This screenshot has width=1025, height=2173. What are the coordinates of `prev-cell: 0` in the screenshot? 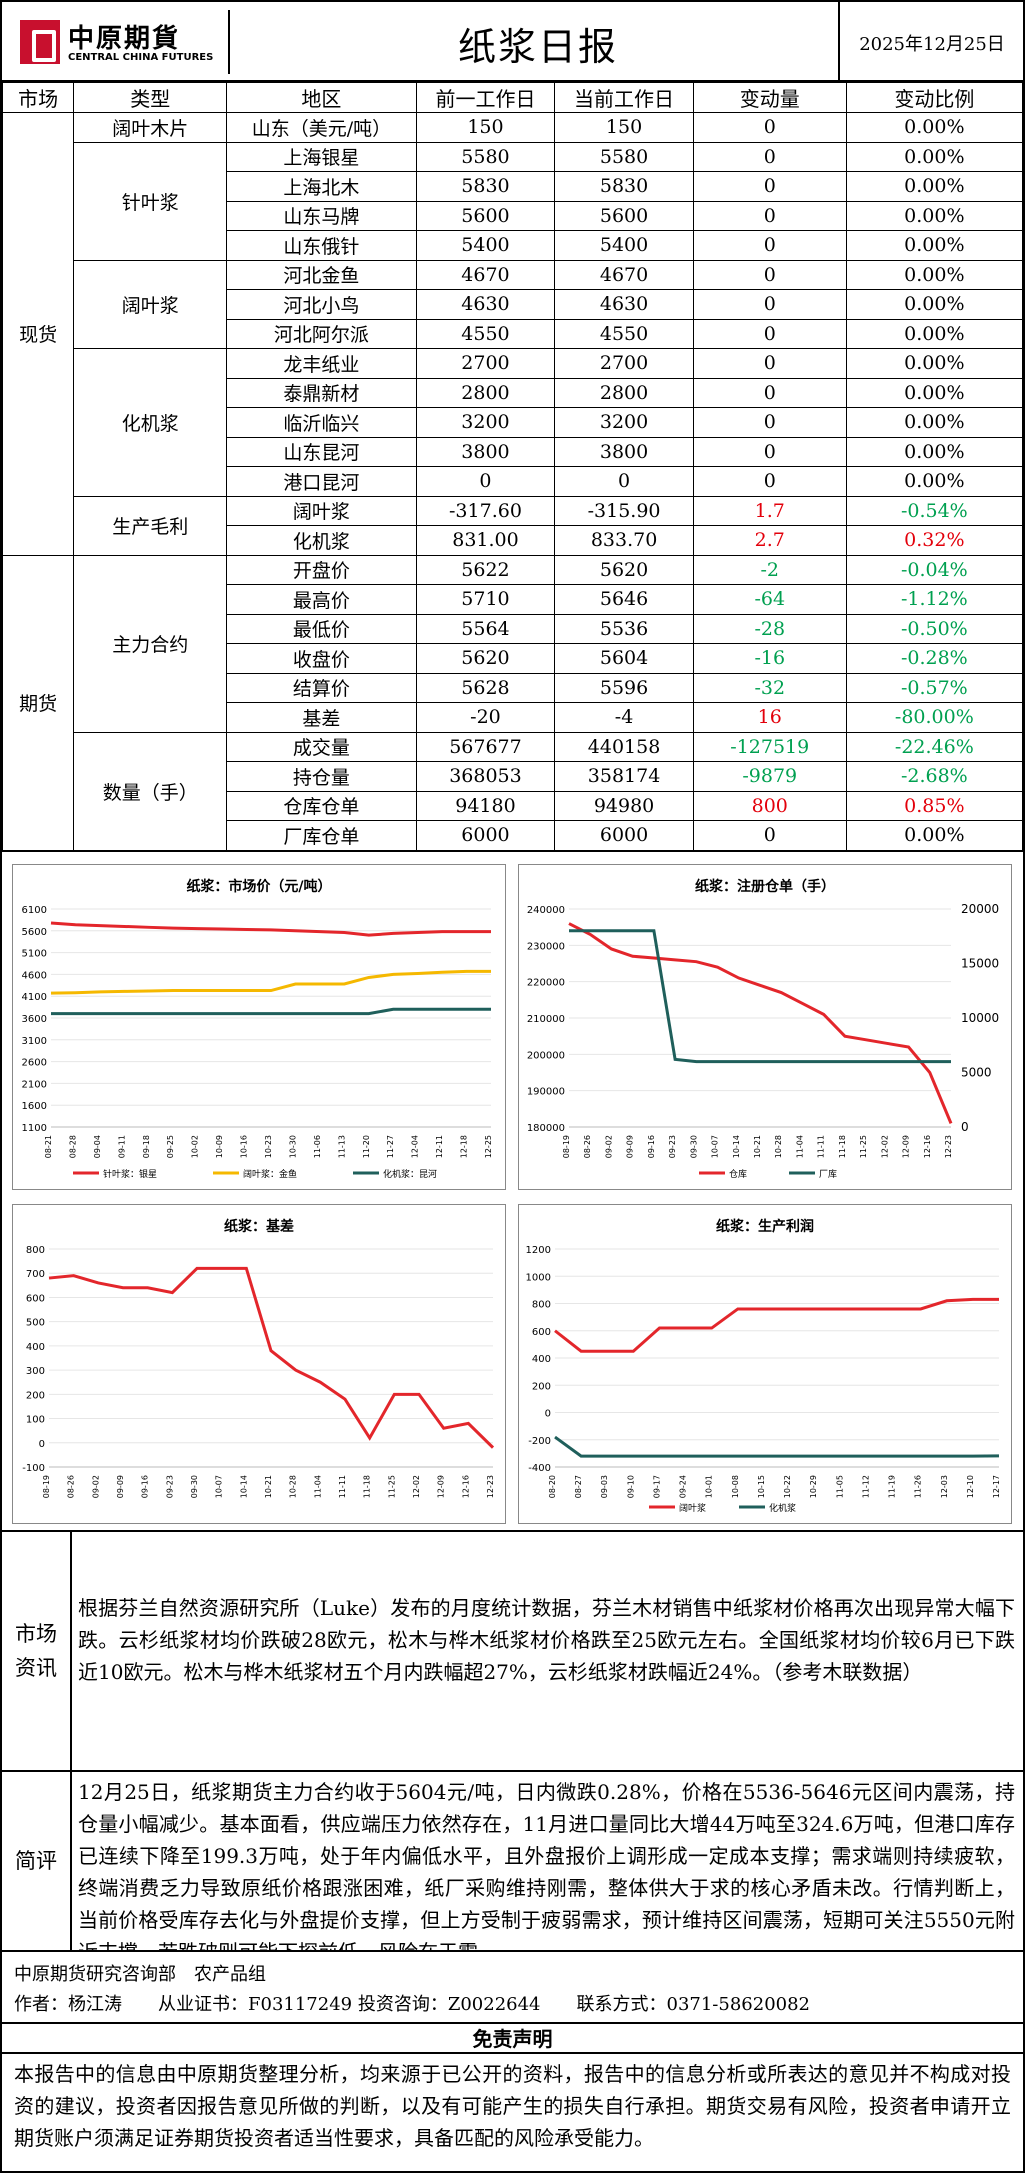 It's located at (485, 481).